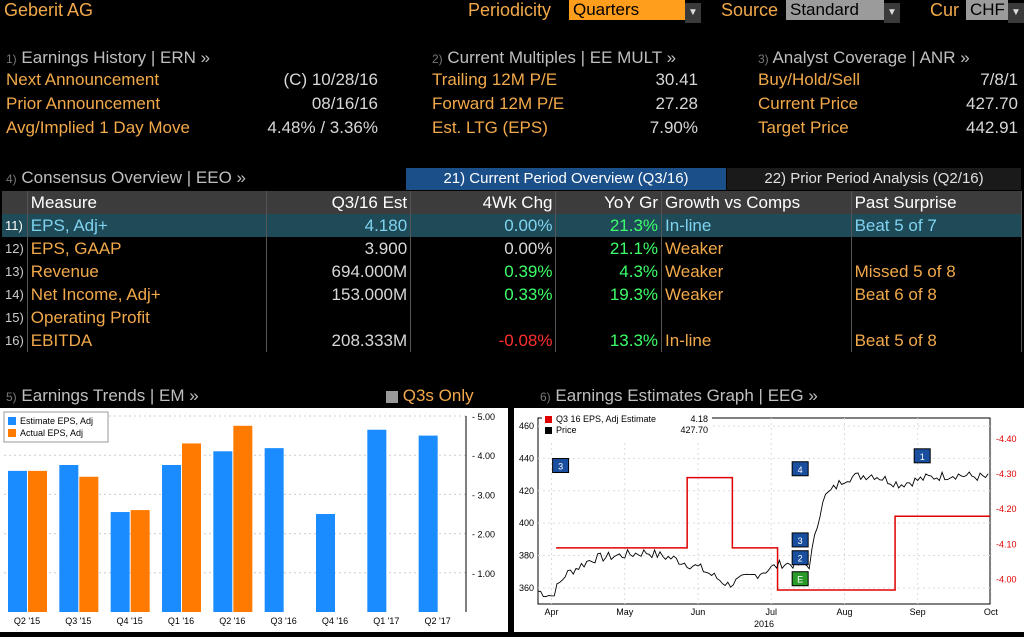 This screenshot has height=637, width=1024. I want to click on section-title: Earnings Trends | EM », so click(110, 395).